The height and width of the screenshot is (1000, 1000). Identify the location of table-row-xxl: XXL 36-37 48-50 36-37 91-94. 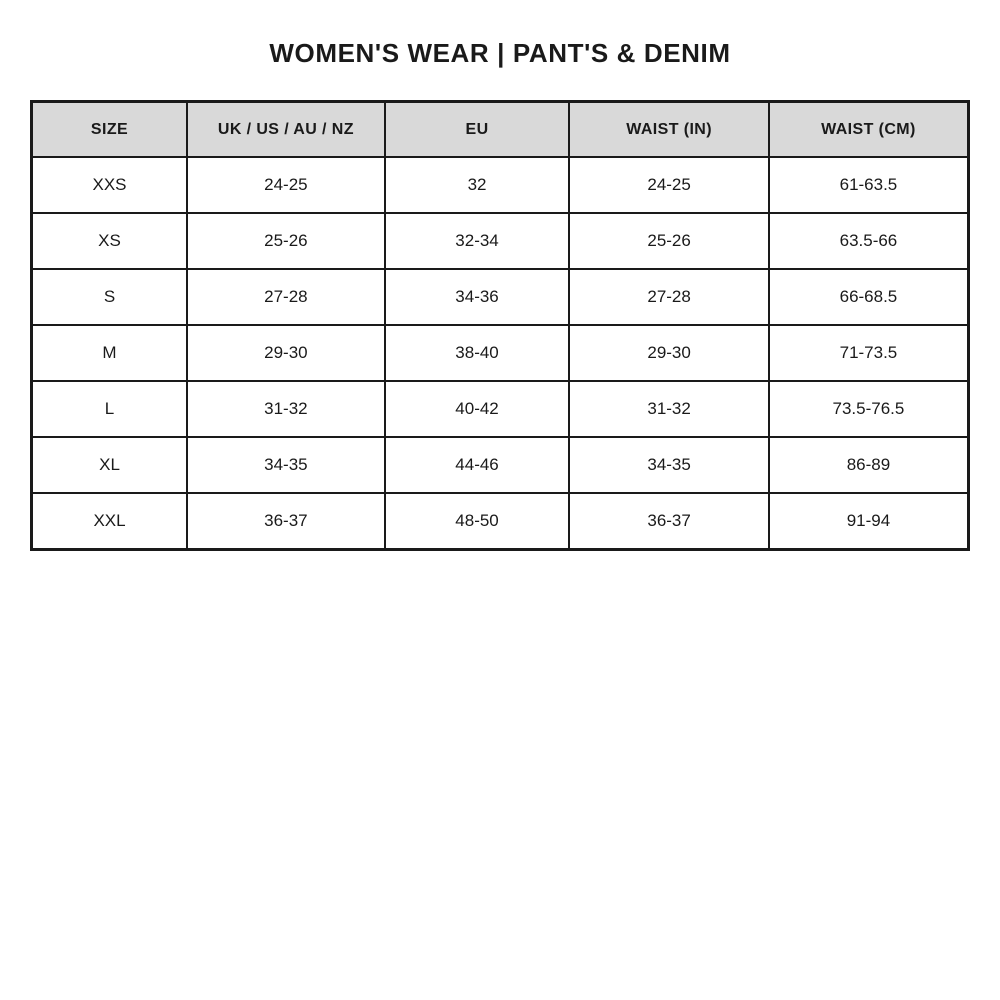
(500, 521).